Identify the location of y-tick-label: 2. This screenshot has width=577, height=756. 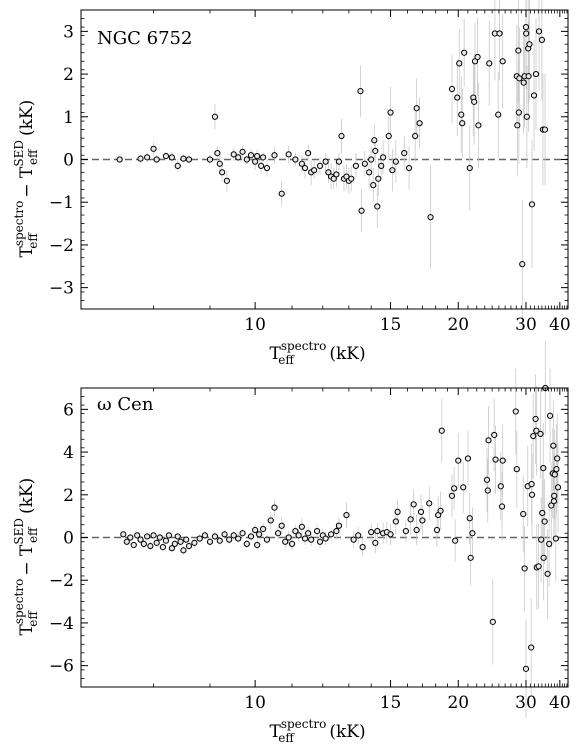
(68, 75).